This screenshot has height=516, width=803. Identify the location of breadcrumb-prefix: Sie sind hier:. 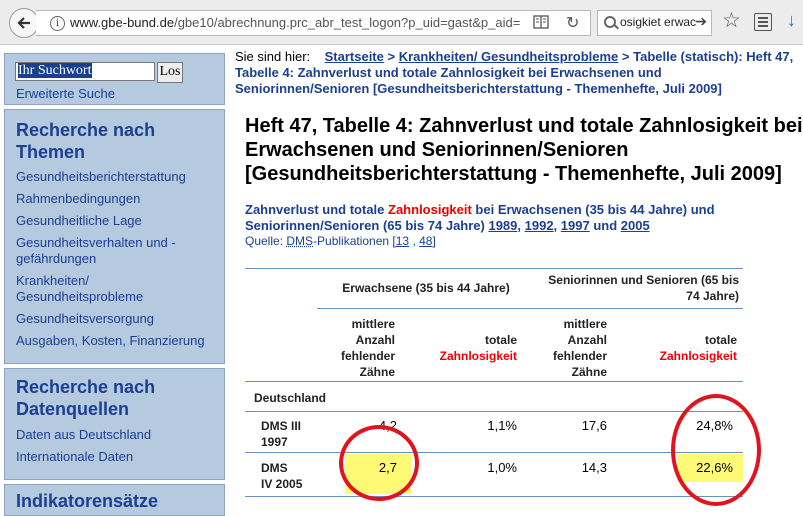
(272, 56).